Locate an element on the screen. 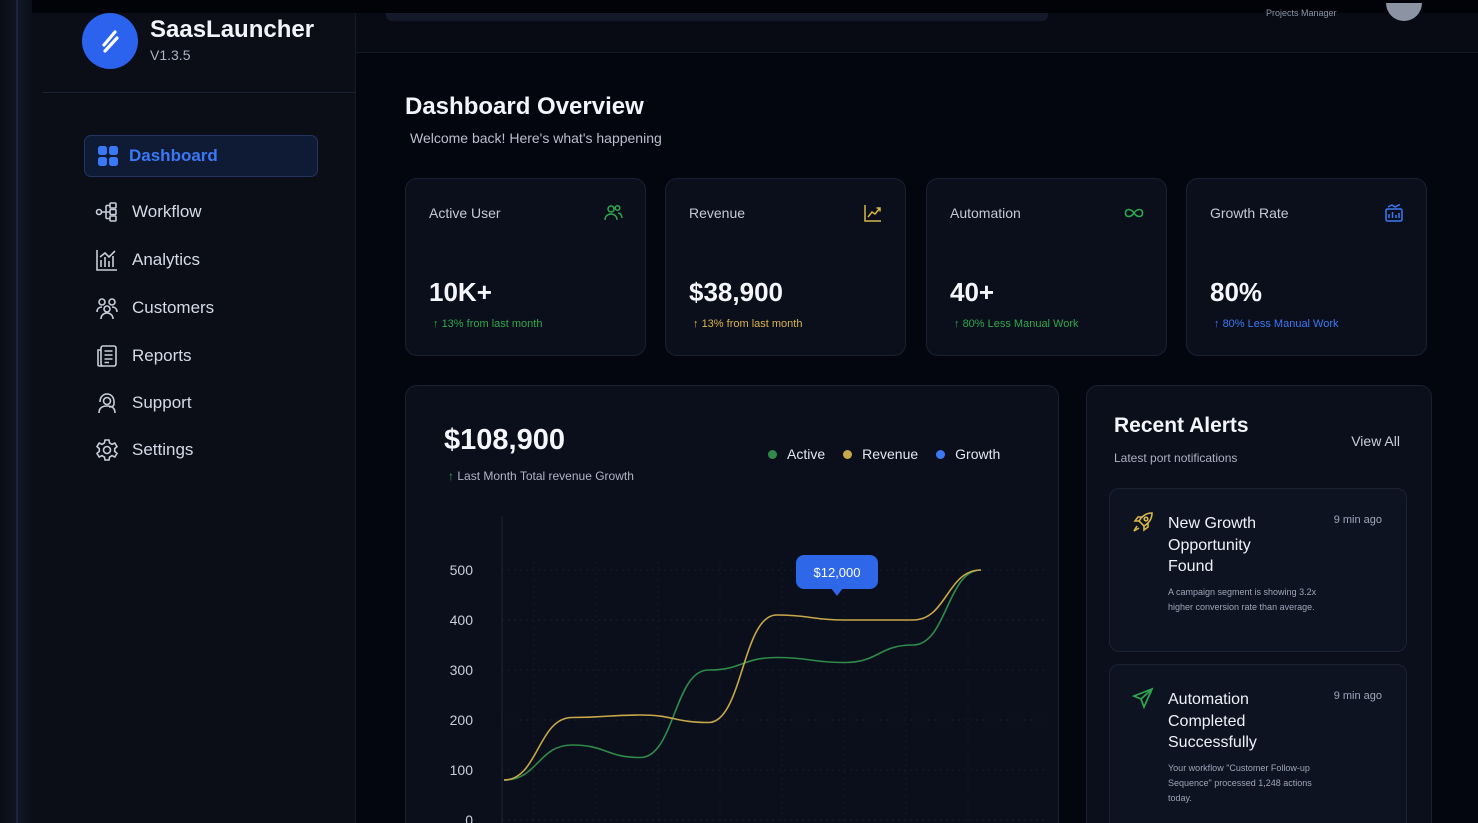  alert-title: New Growth Opportunity Found is located at coordinates (1212, 545).